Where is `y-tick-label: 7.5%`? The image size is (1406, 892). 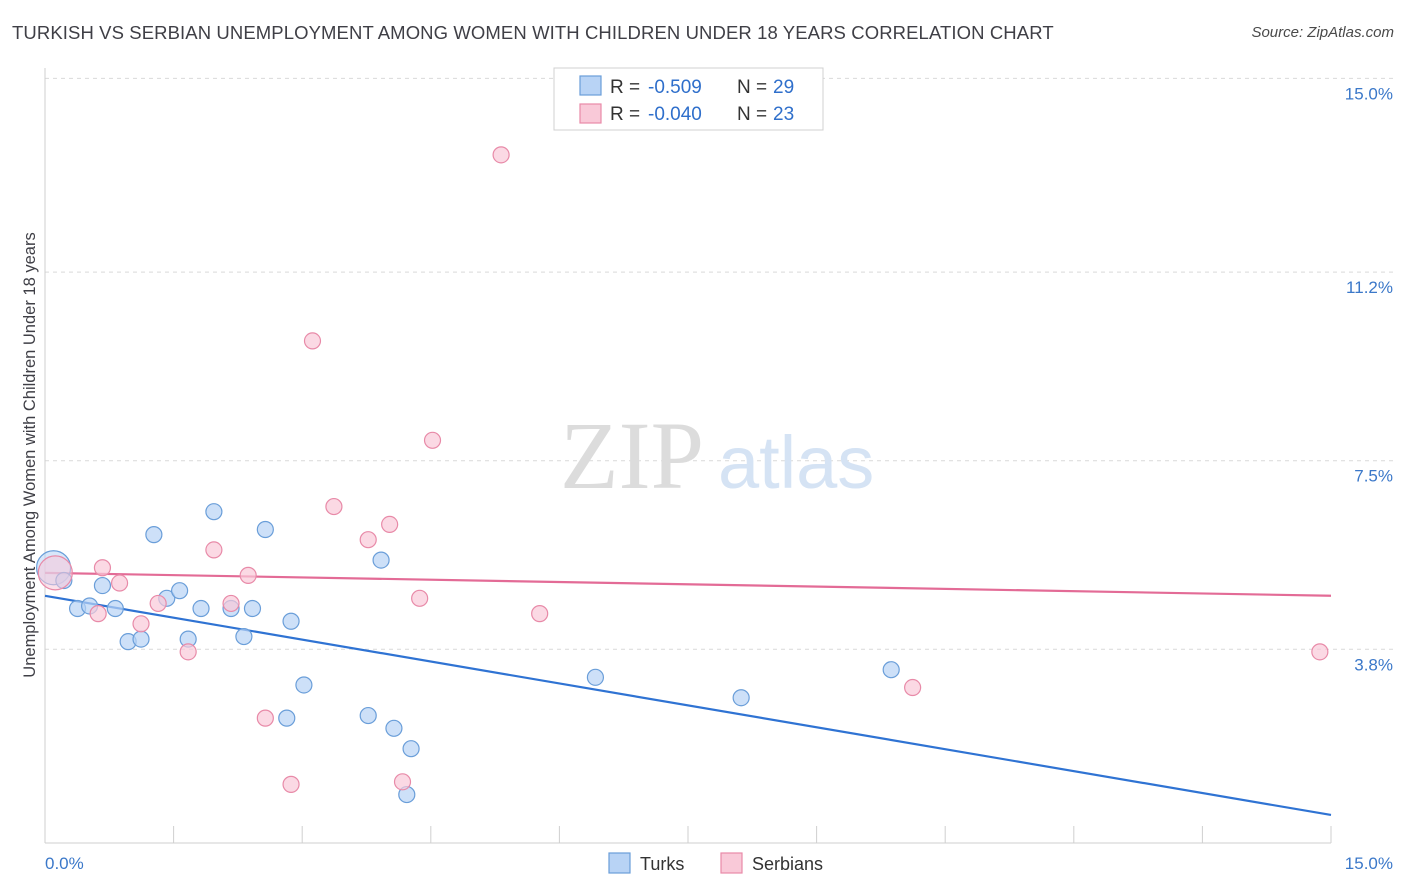
y-tick-label: 7.5% is located at coordinates (1373, 476).